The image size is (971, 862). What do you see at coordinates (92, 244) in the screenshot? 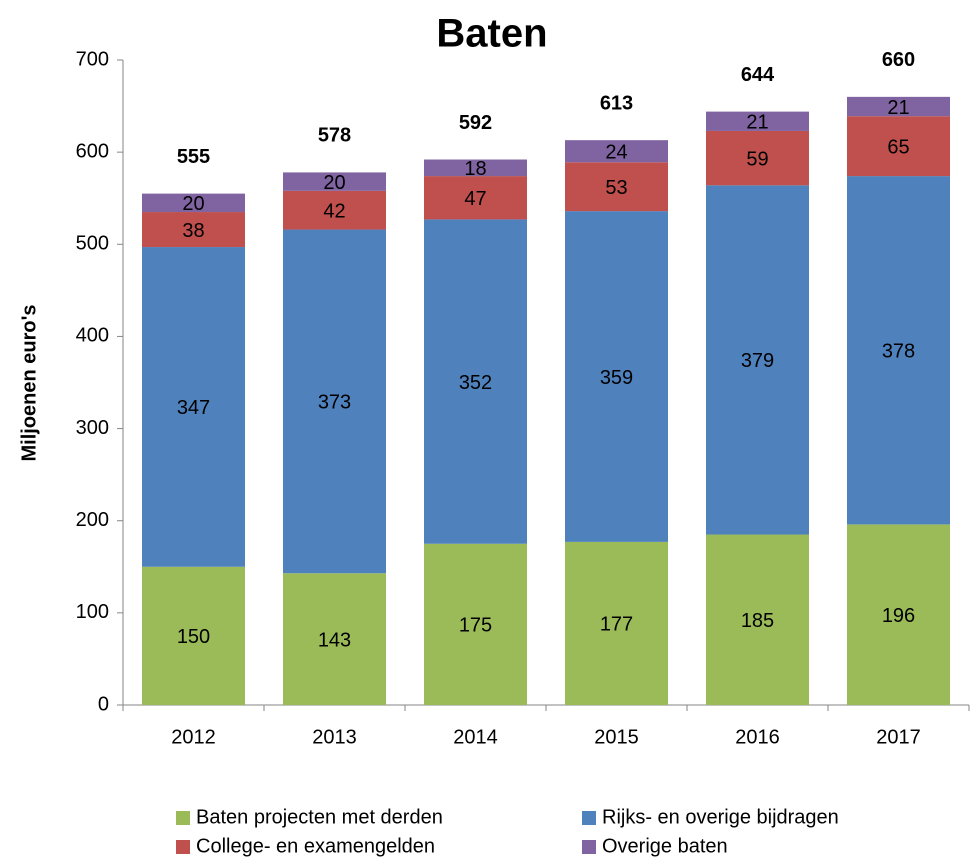
I see `y-tick-label: 500` at bounding box center [92, 244].